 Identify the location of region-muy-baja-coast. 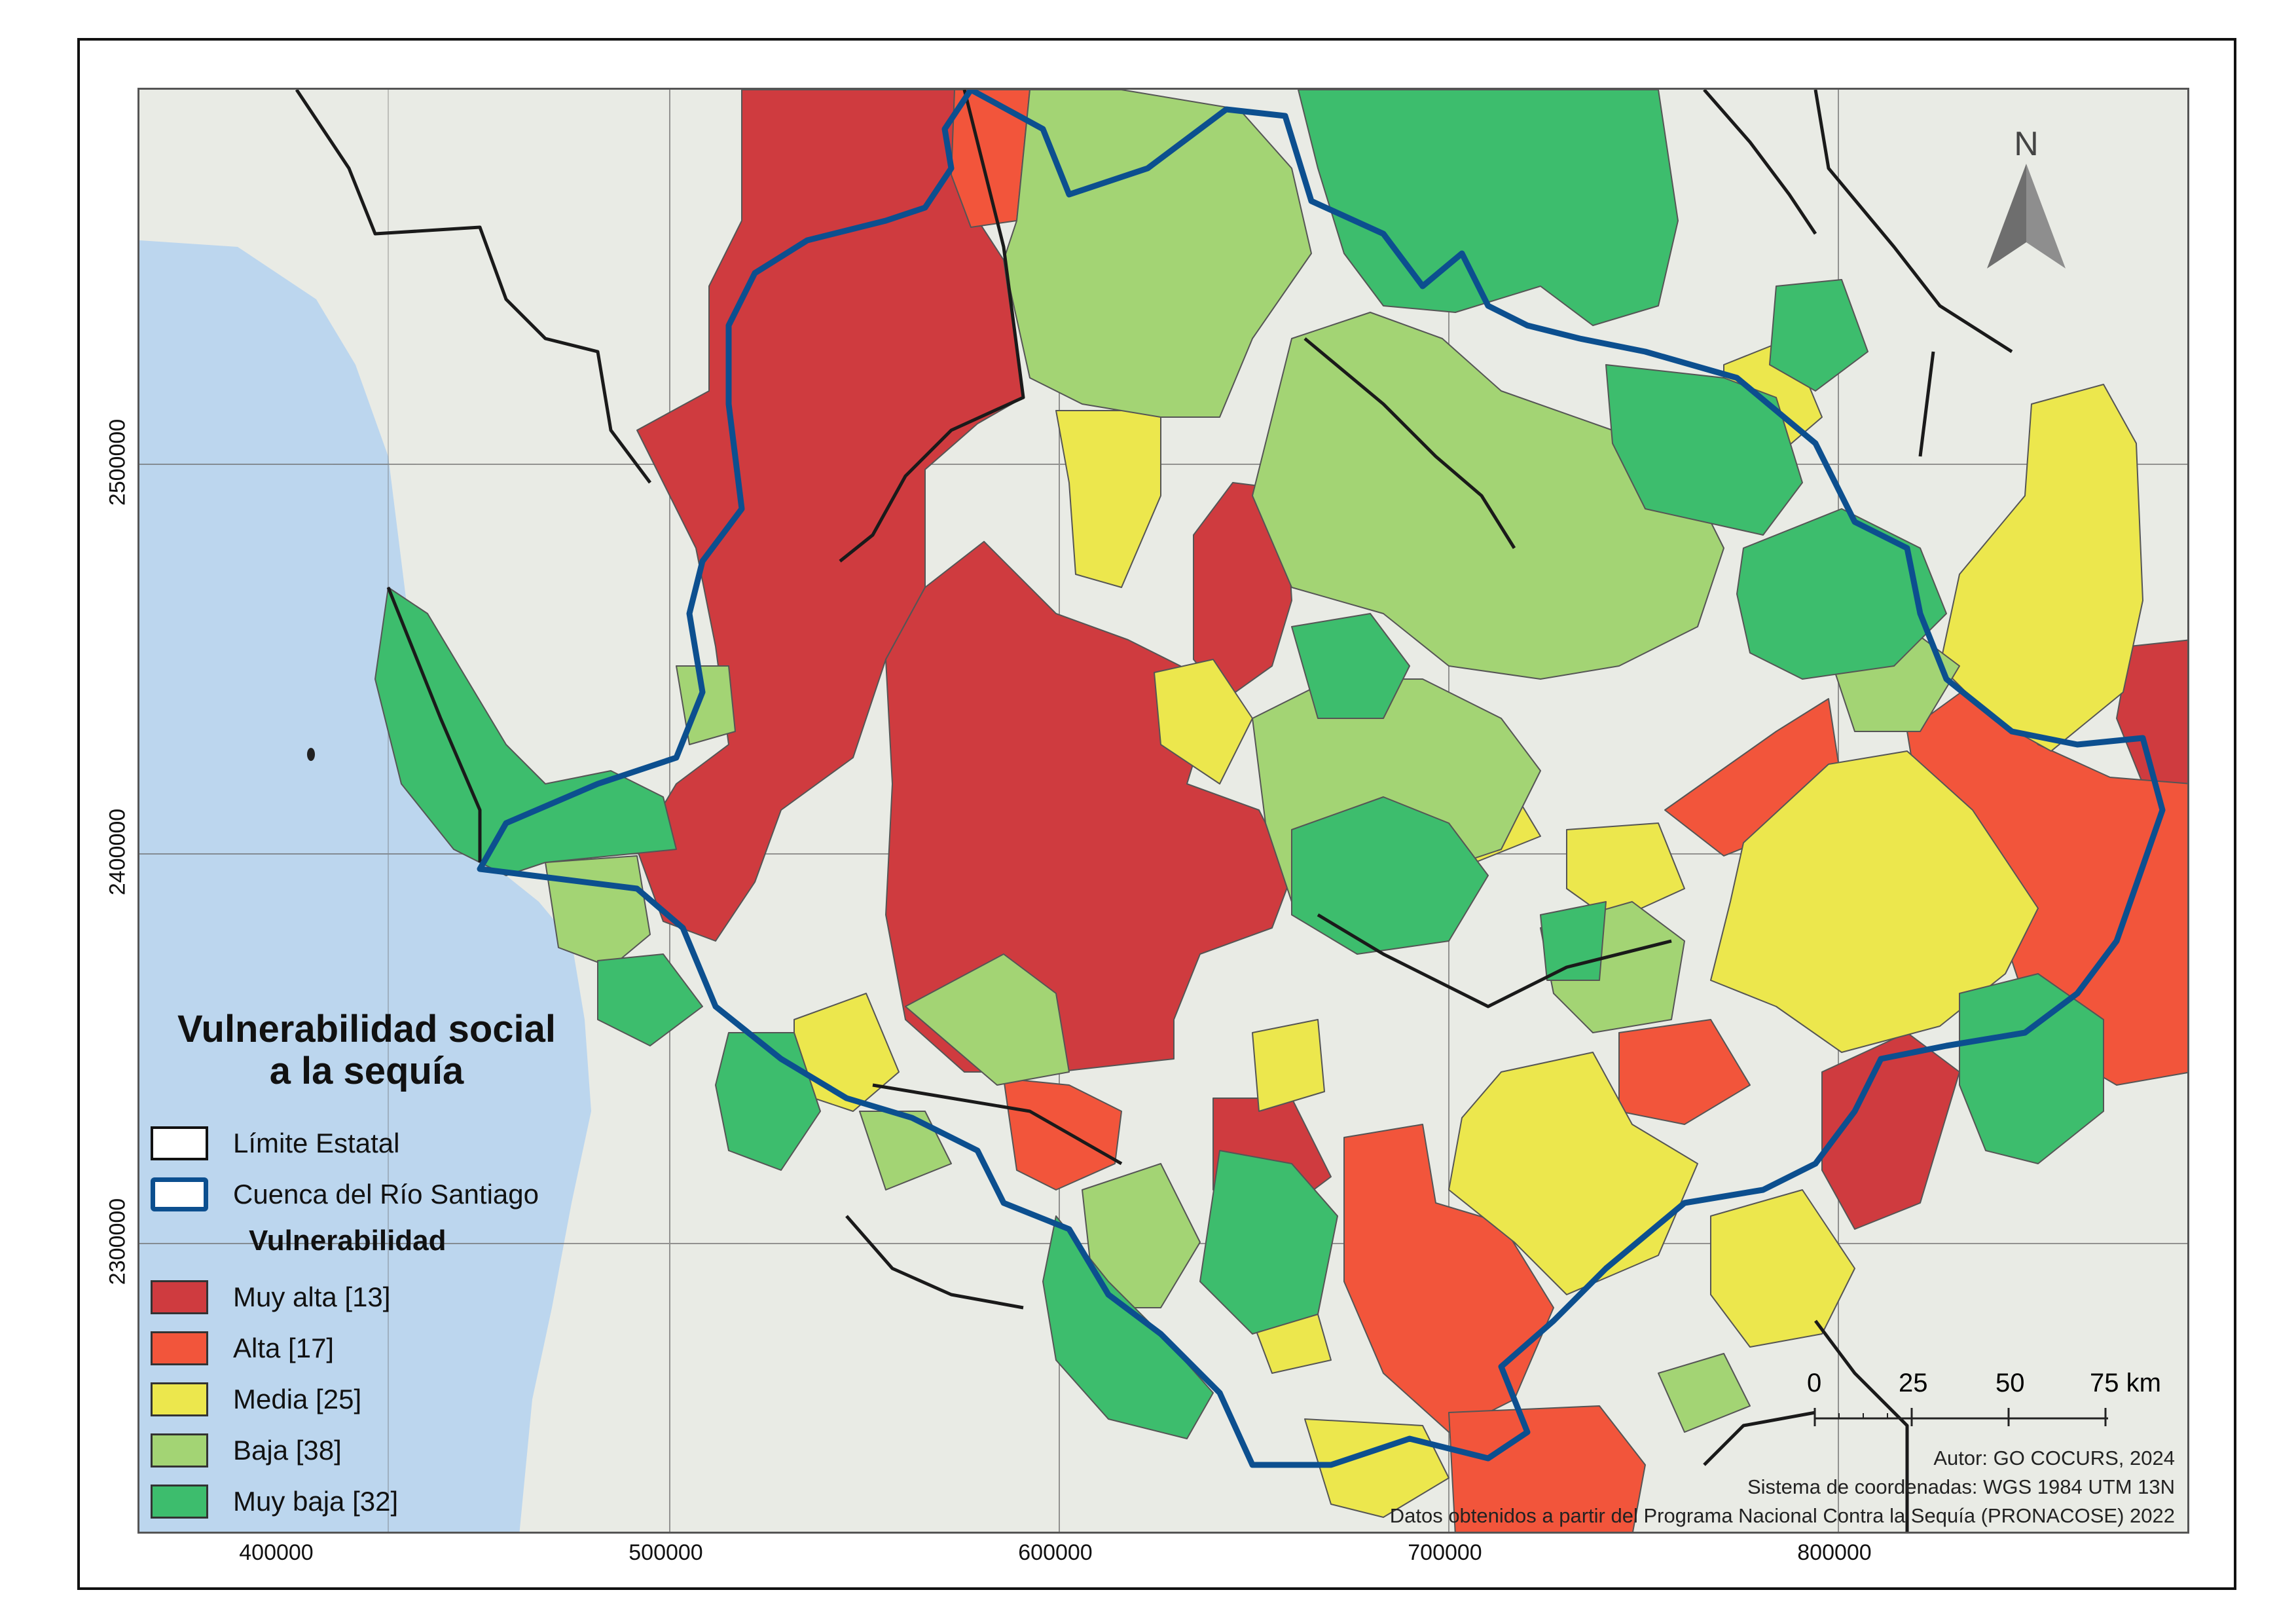
(525, 731).